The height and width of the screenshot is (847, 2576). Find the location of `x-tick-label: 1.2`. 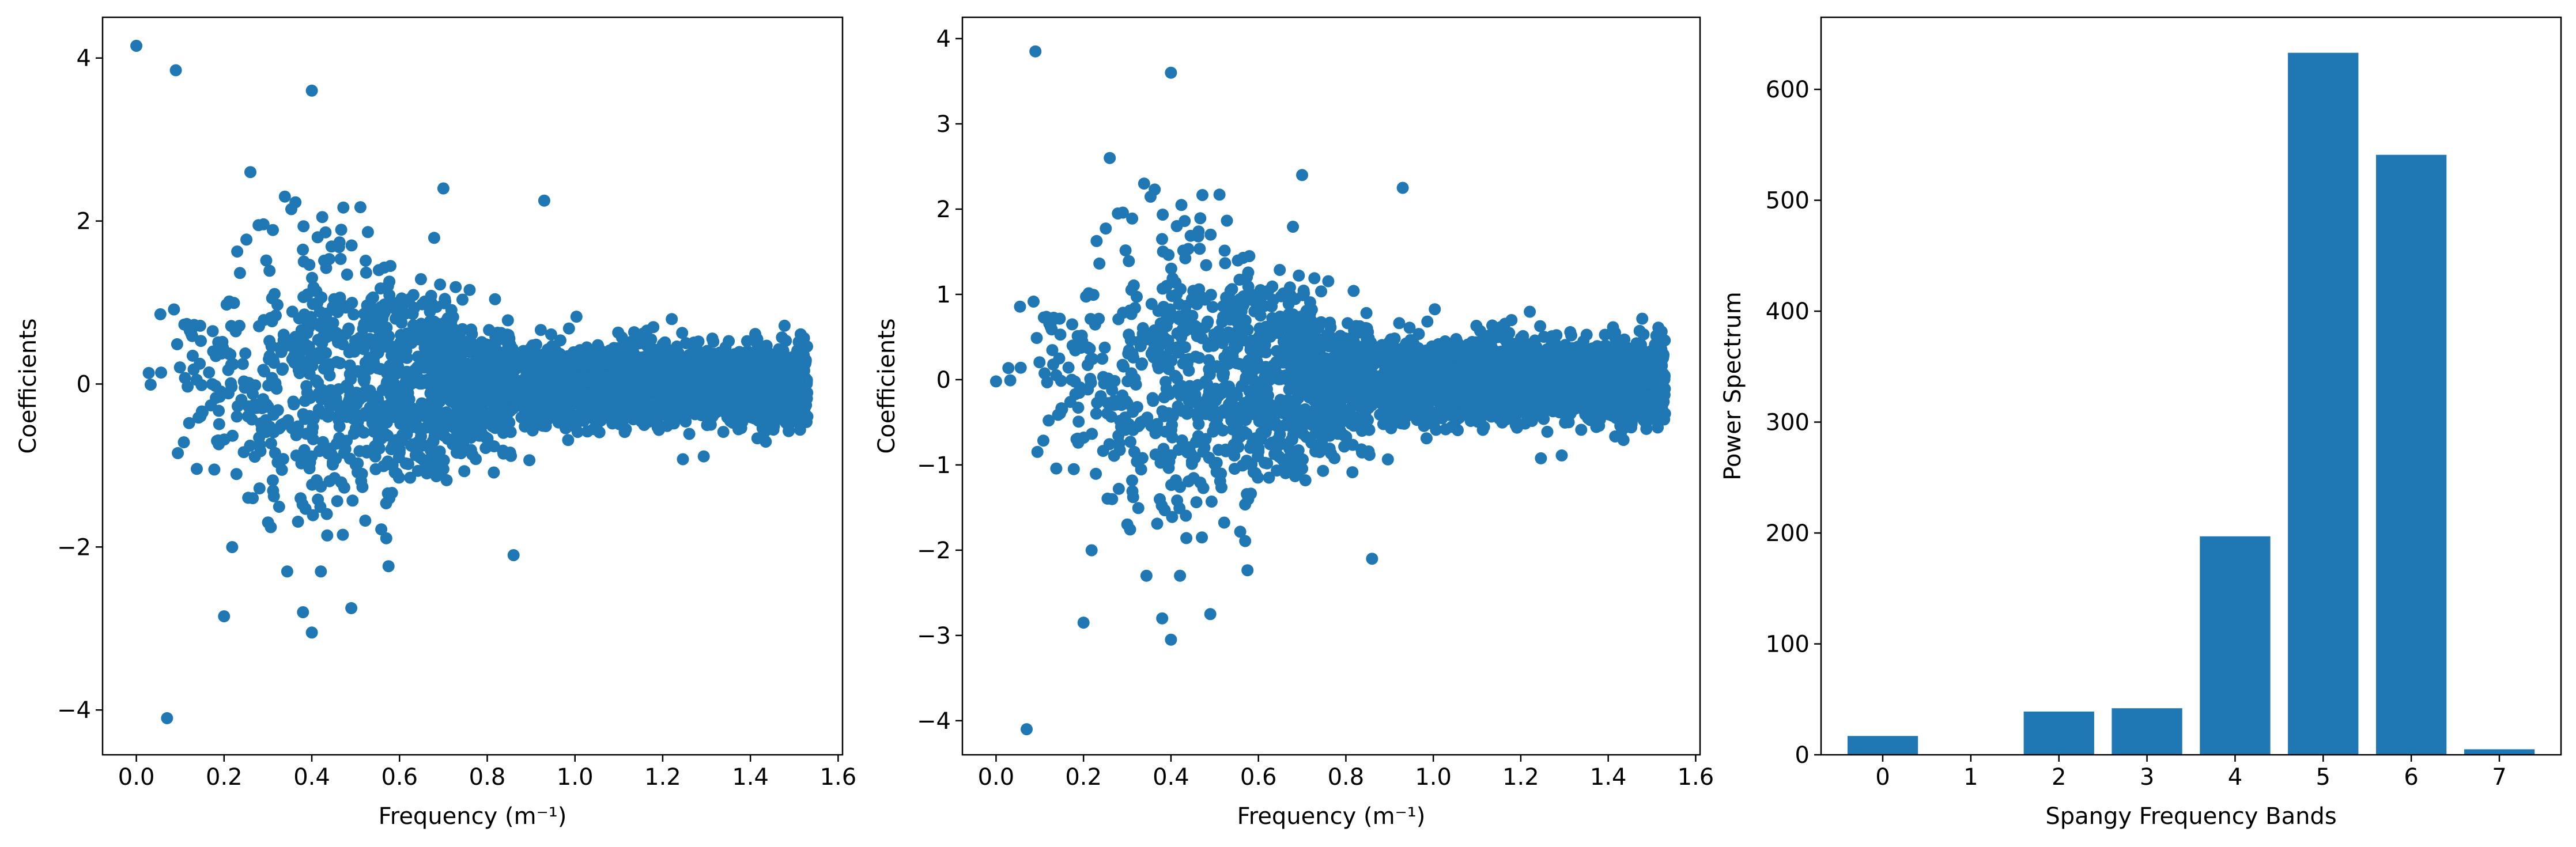

x-tick-label: 1.2 is located at coordinates (662, 777).